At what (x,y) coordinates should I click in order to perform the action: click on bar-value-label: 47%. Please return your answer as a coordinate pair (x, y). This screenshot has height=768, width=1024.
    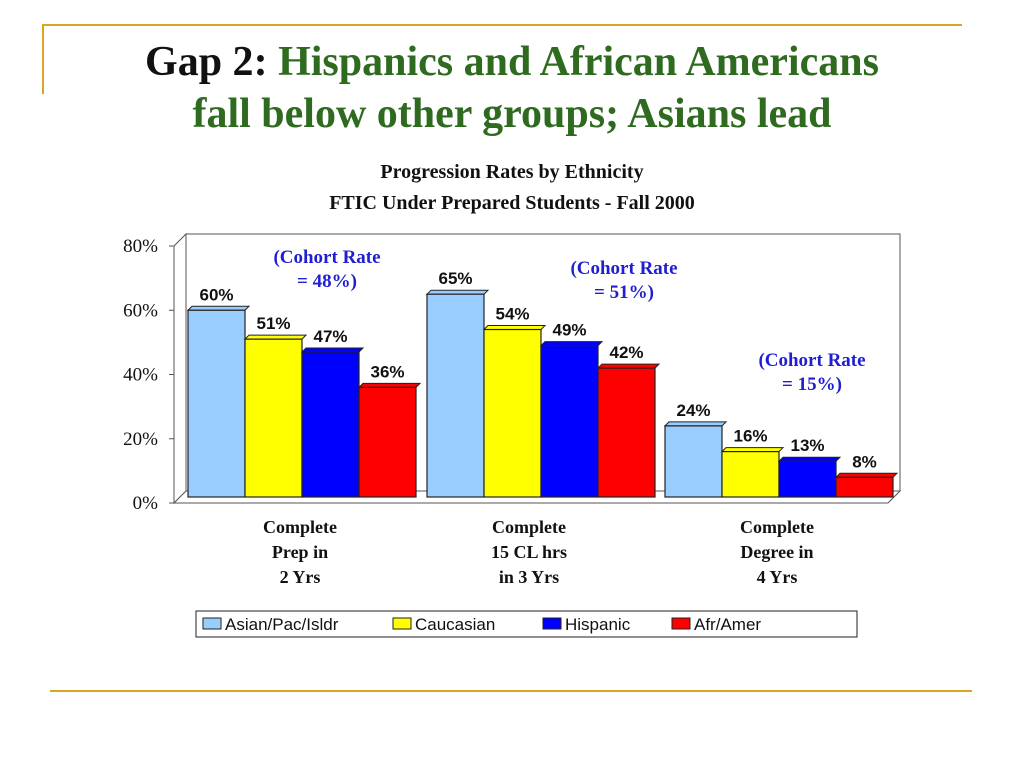
    Looking at the image, I should click on (330, 336).